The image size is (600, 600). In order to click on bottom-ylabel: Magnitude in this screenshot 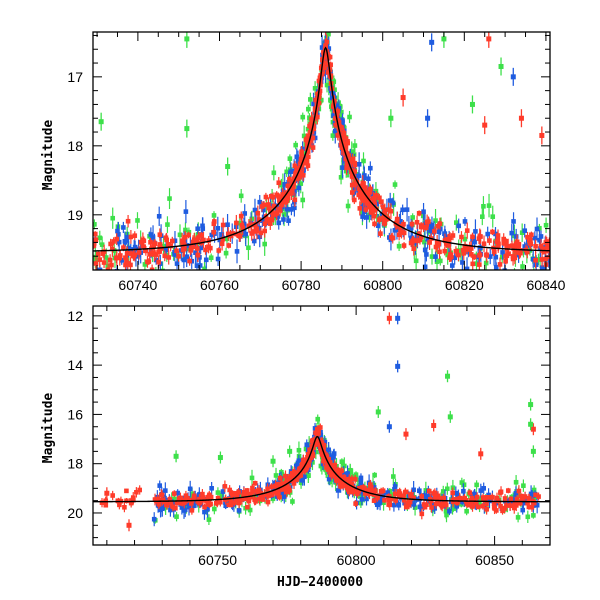, I will do `click(48, 428)`.